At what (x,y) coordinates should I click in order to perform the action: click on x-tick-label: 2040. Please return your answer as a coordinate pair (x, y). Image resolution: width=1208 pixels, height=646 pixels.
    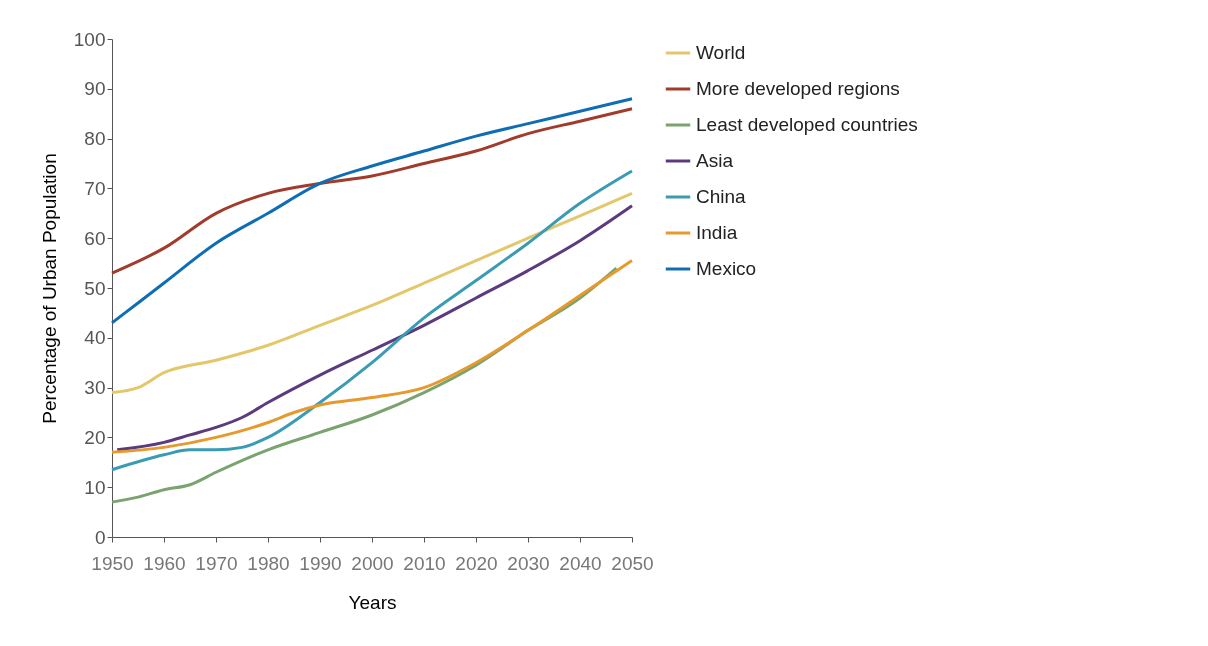
    Looking at the image, I should click on (580, 563).